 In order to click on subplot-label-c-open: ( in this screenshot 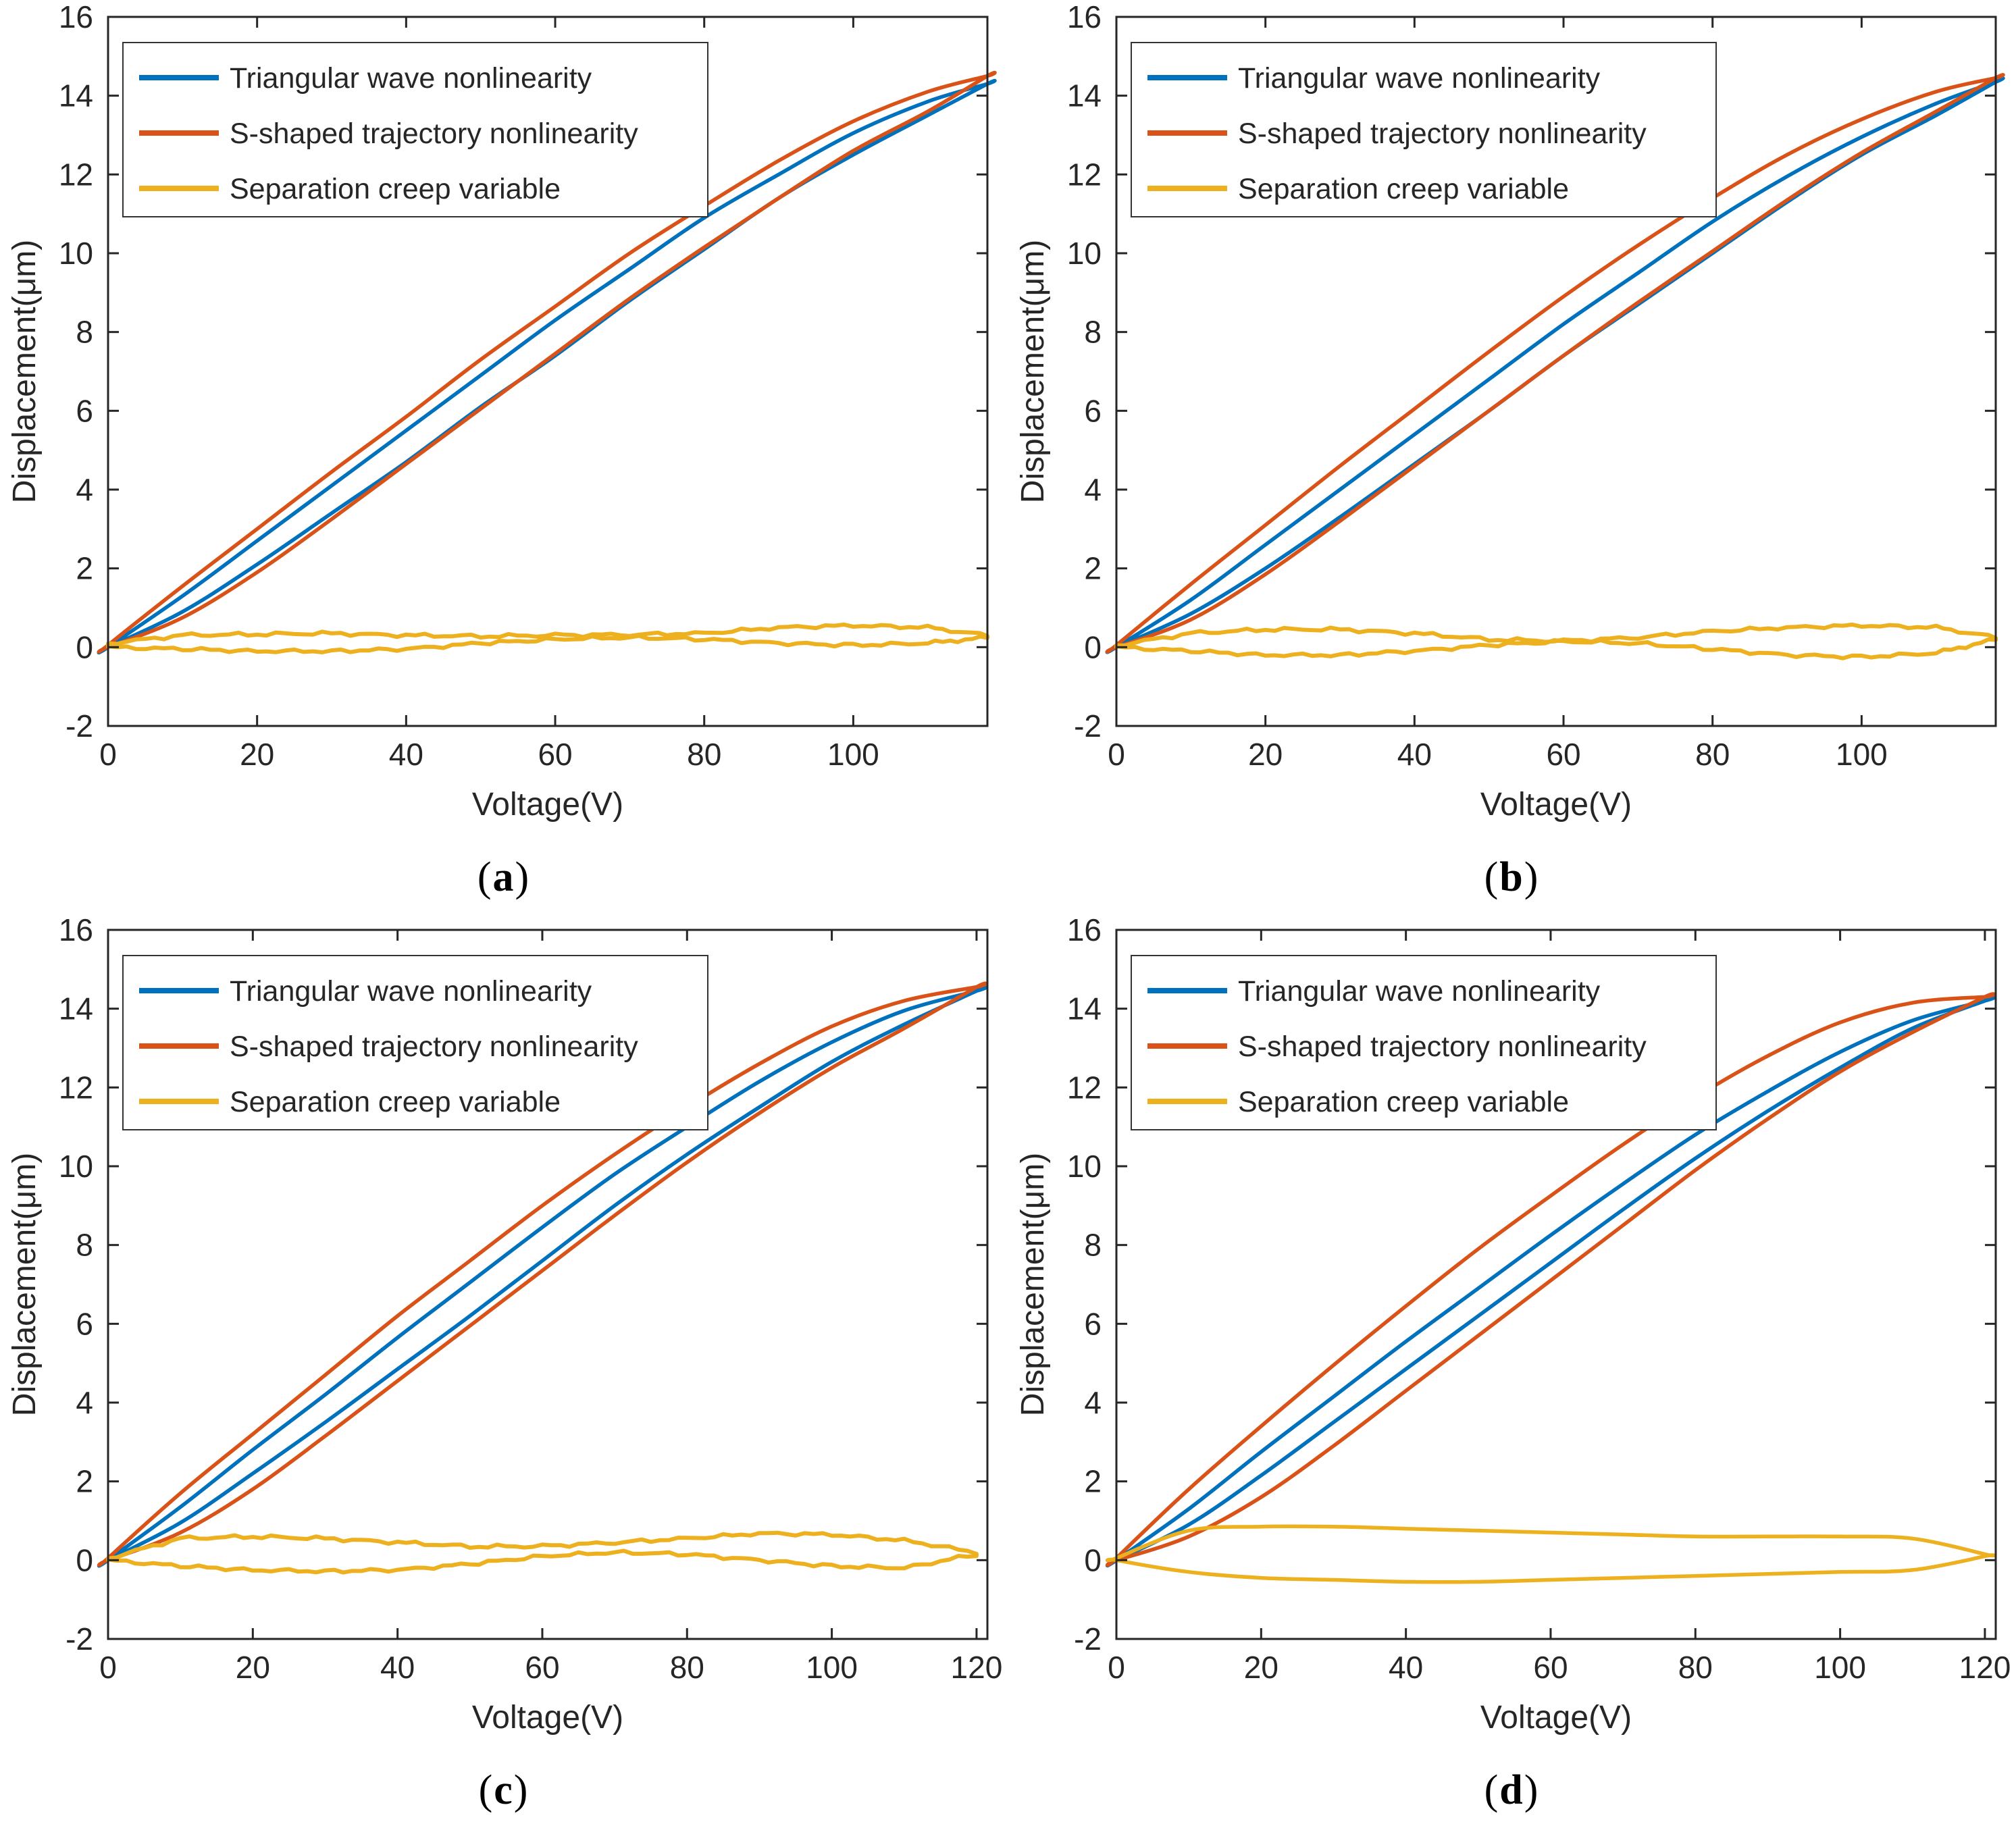, I will do `click(486, 1790)`.